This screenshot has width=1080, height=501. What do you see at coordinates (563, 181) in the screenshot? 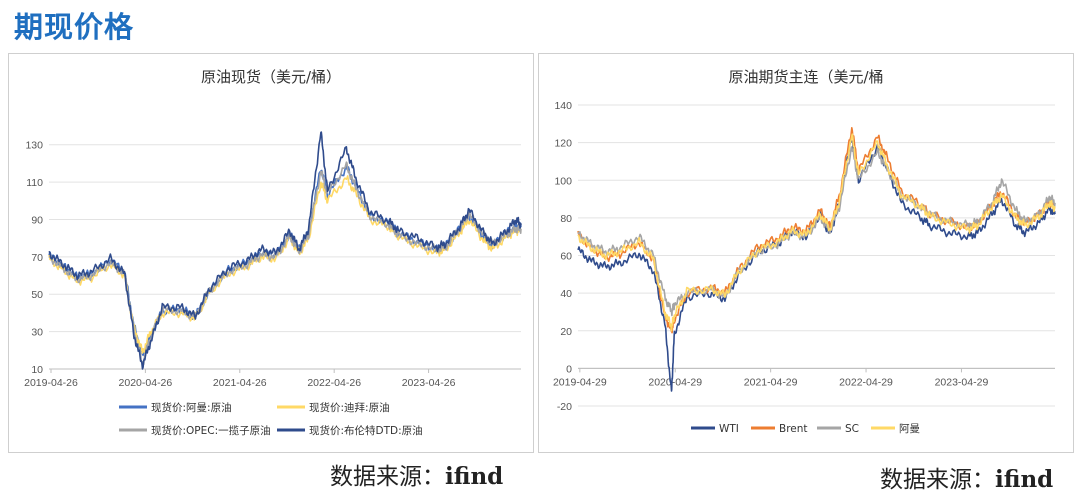
I see `y-tick-label: 100` at bounding box center [563, 181].